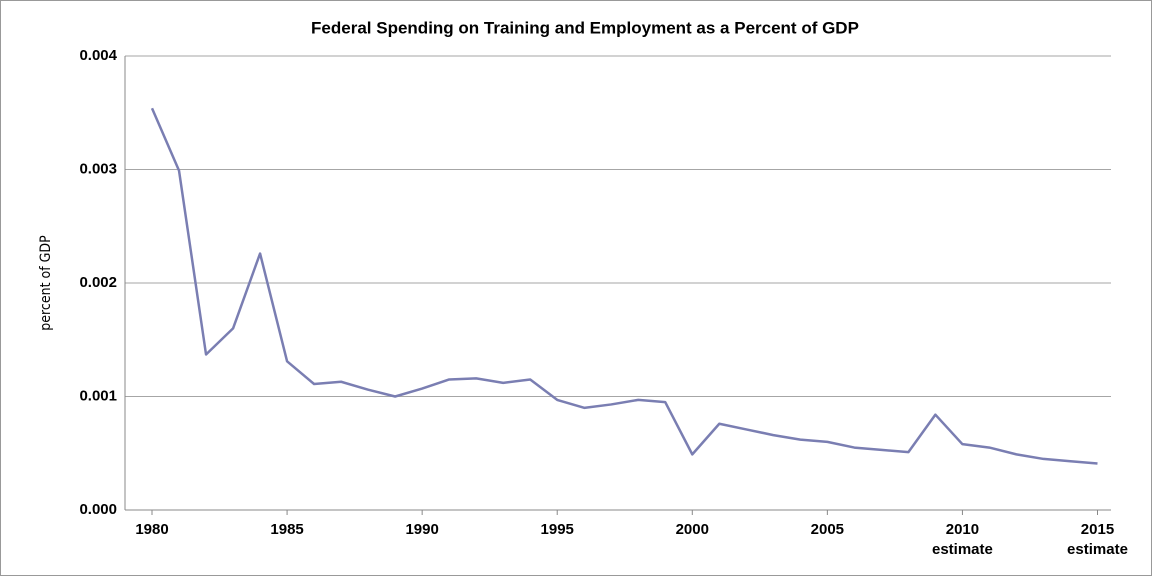 The height and width of the screenshot is (576, 1152). What do you see at coordinates (98, 55) in the screenshot?
I see `y-tick-label: 0.004` at bounding box center [98, 55].